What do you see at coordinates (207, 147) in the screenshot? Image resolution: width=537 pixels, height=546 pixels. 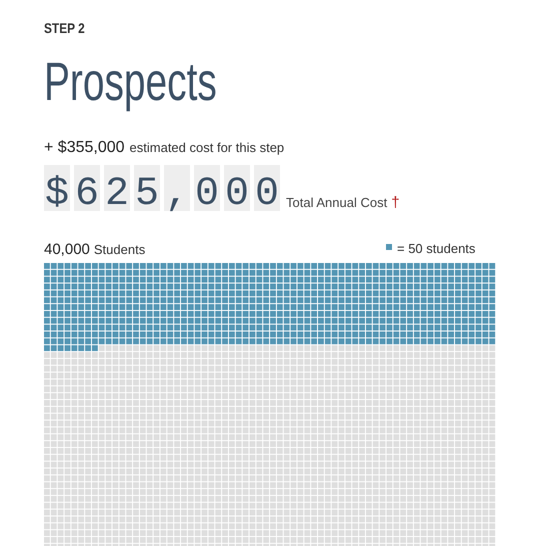 I see `text: estimated cost for this step` at bounding box center [207, 147].